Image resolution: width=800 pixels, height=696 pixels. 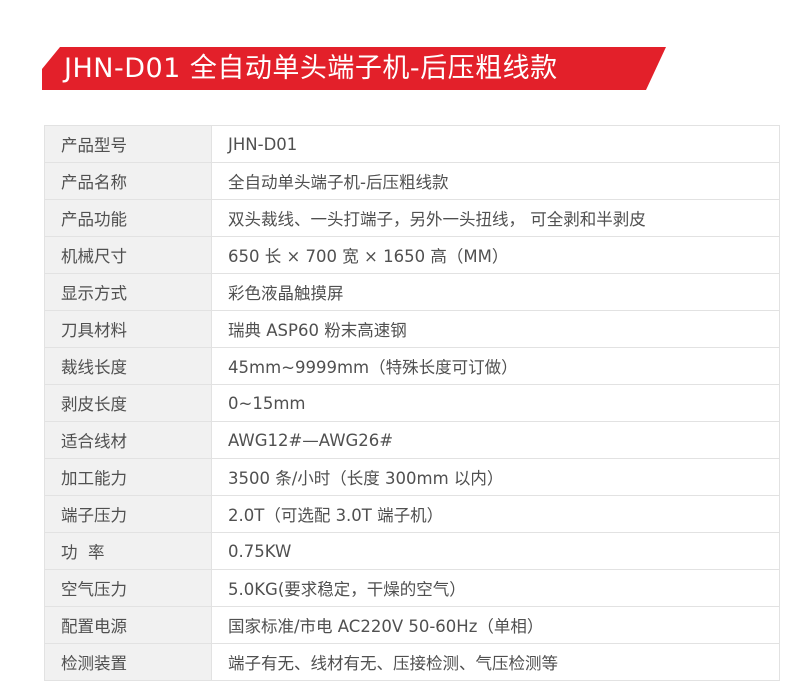 I want to click on spec-label: 刀具材料, so click(x=128, y=329).